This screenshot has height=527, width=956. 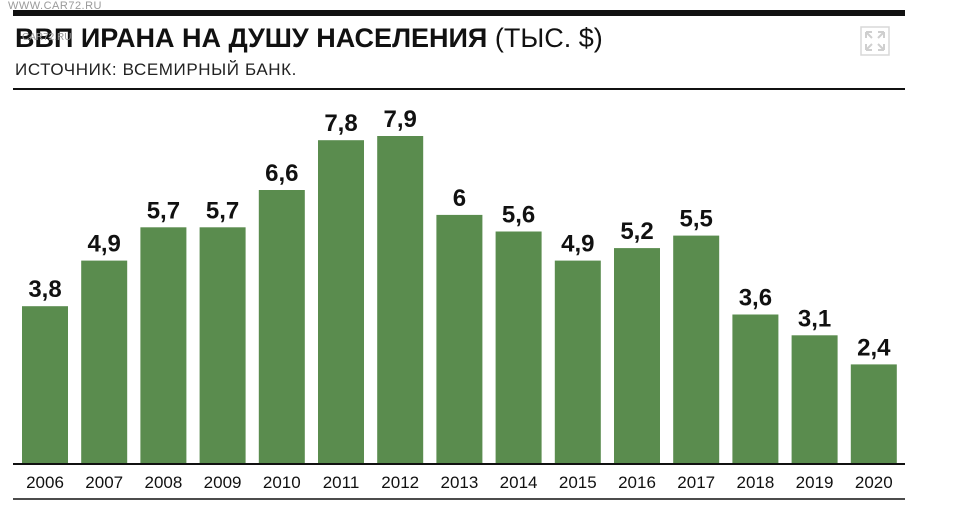 What do you see at coordinates (637, 356) in the screenshot?
I see `bar-2016` at bounding box center [637, 356].